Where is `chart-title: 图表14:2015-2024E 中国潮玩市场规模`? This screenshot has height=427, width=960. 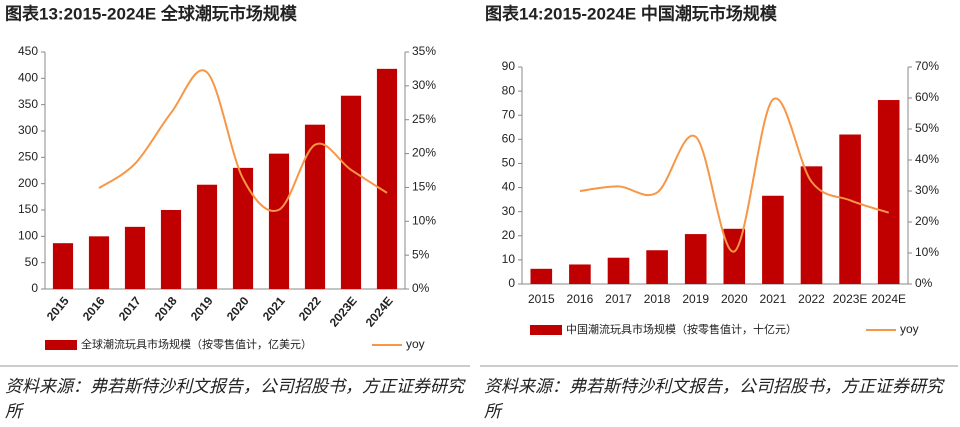 chart-title: 图表14:2015-2024E 中国潮玩市场规模 is located at coordinates (631, 13).